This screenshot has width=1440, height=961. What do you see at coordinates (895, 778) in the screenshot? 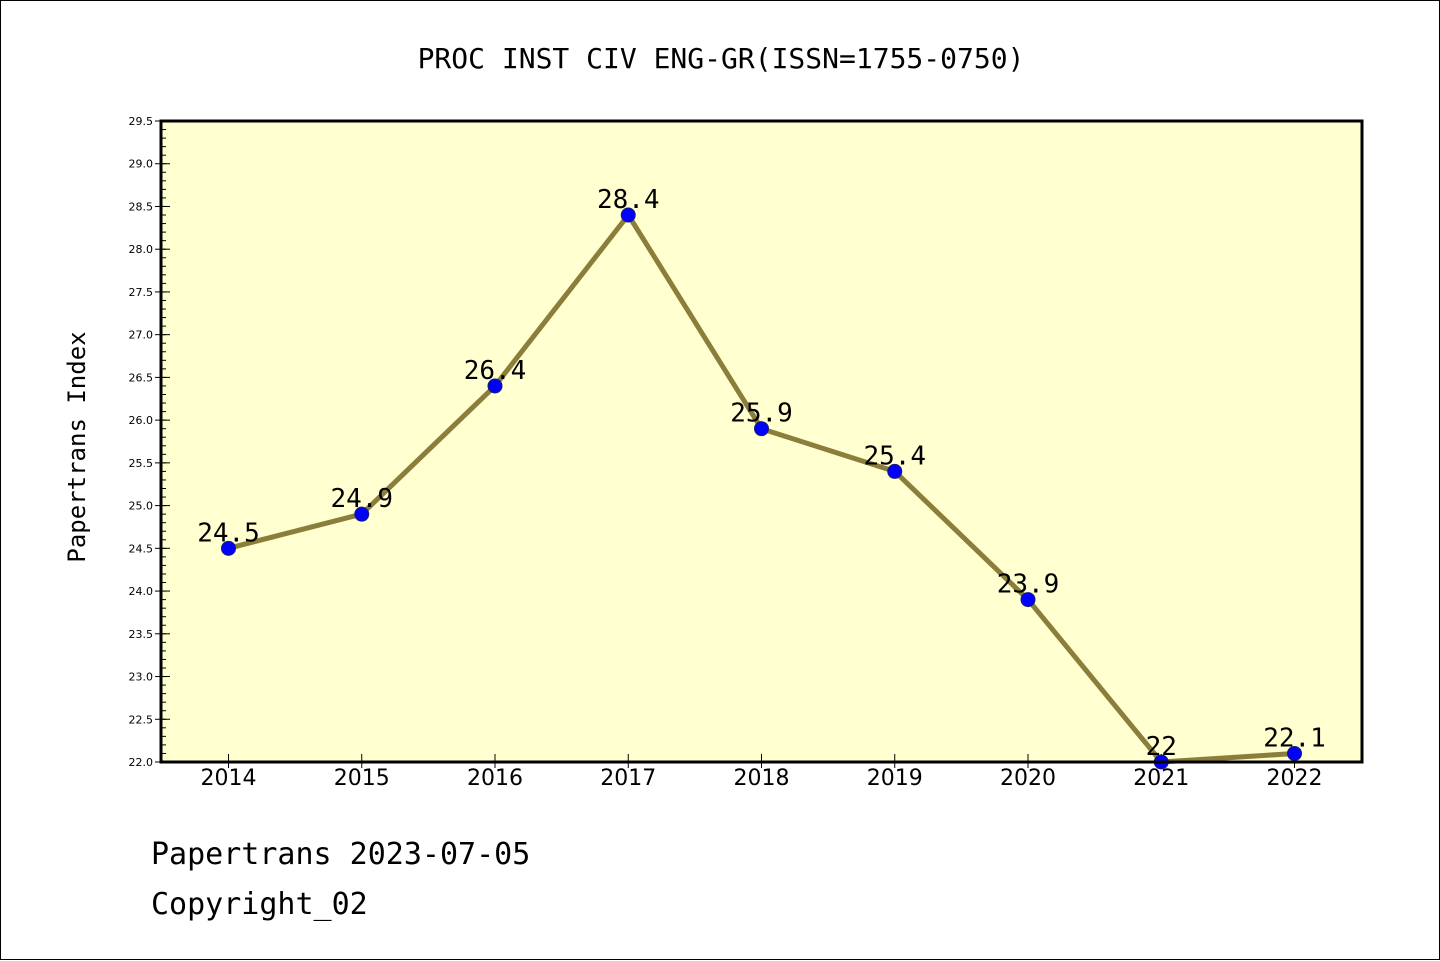
I see `x-tick-label: 2019` at bounding box center [895, 778].